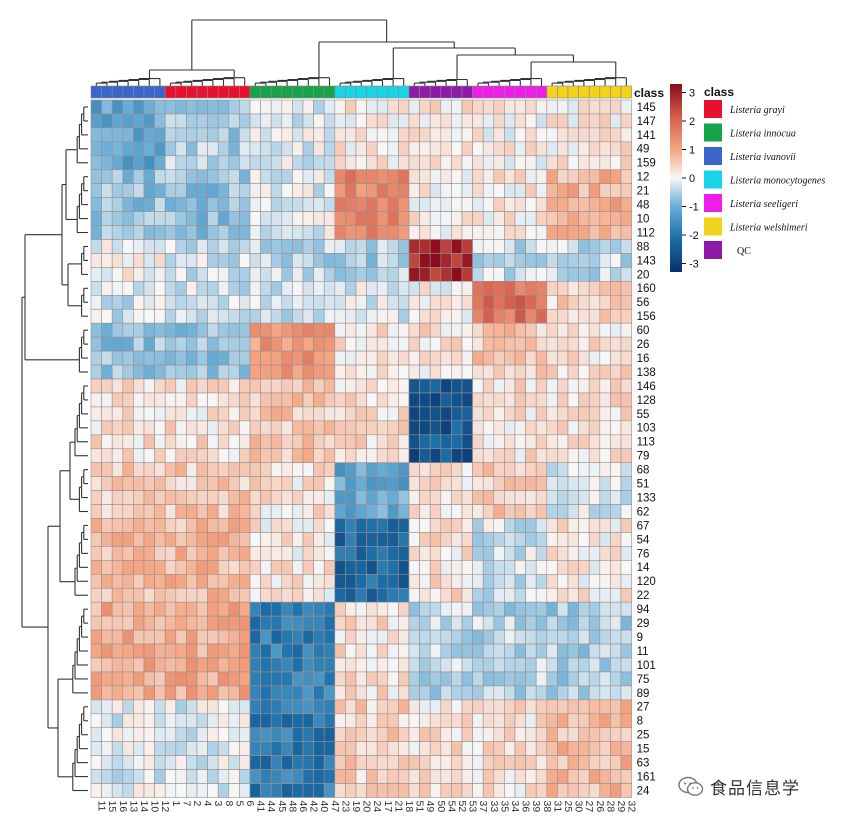  I want to click on legend-label: Listeria ivanovii, so click(762, 157).